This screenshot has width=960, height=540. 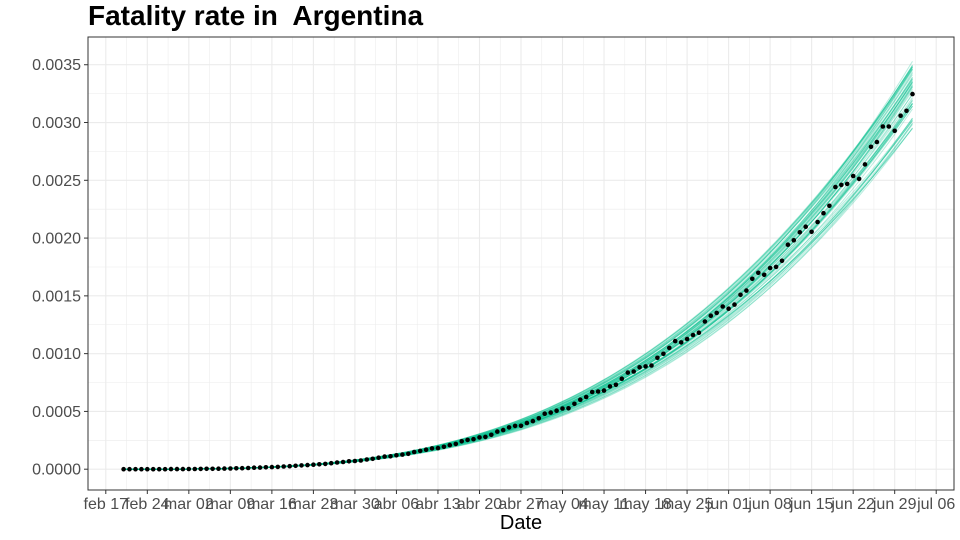 I want to click on x-tick-label: mar 16, so click(x=272, y=504).